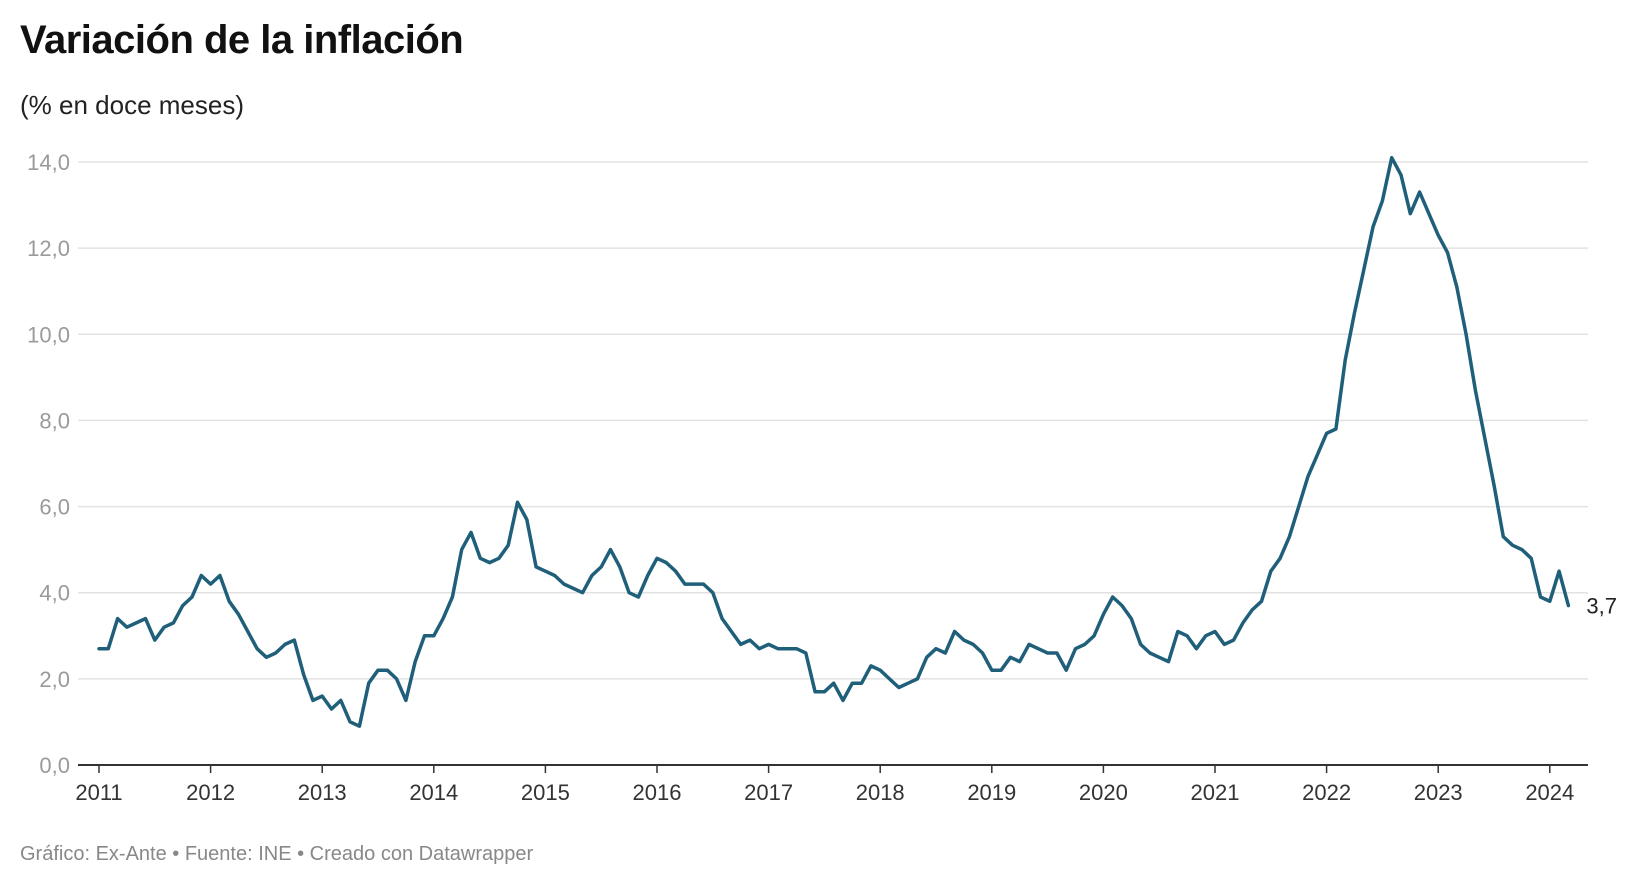  I want to click on y-tick-label: 8,0, so click(54, 420).